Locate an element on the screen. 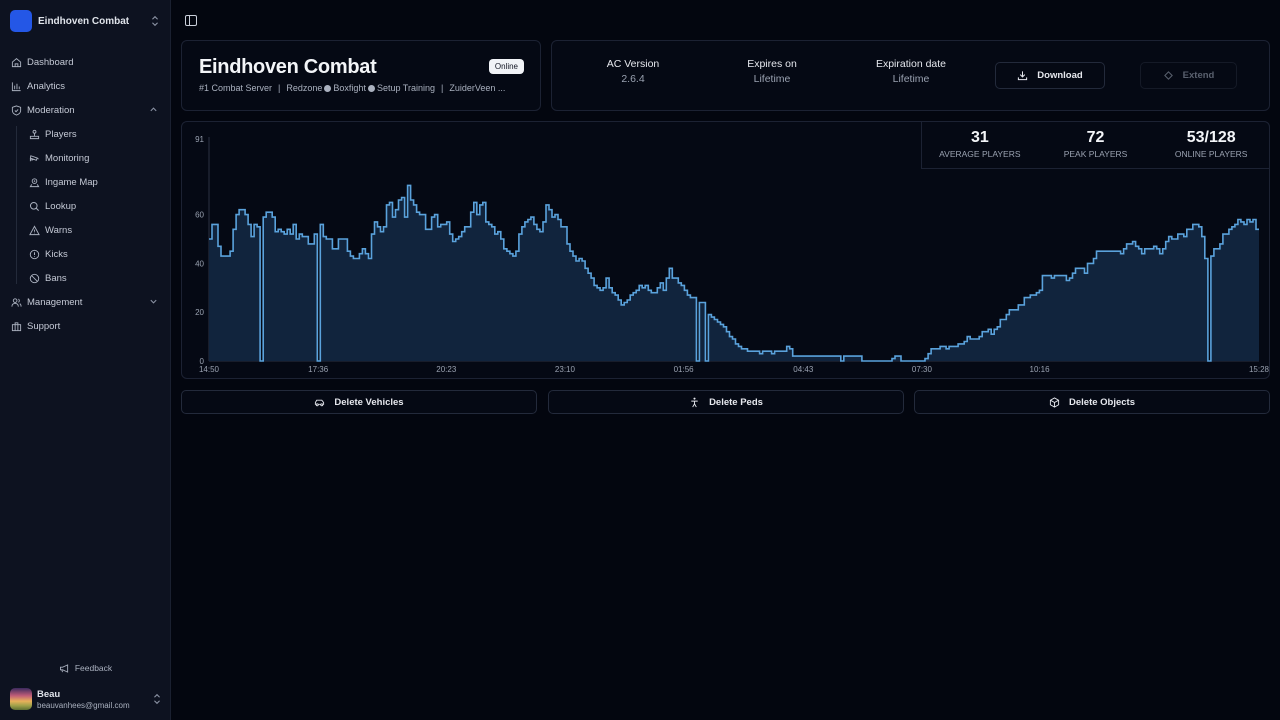 The height and width of the screenshot is (720, 1280). sidebar-item-management: Management is located at coordinates (85, 302).